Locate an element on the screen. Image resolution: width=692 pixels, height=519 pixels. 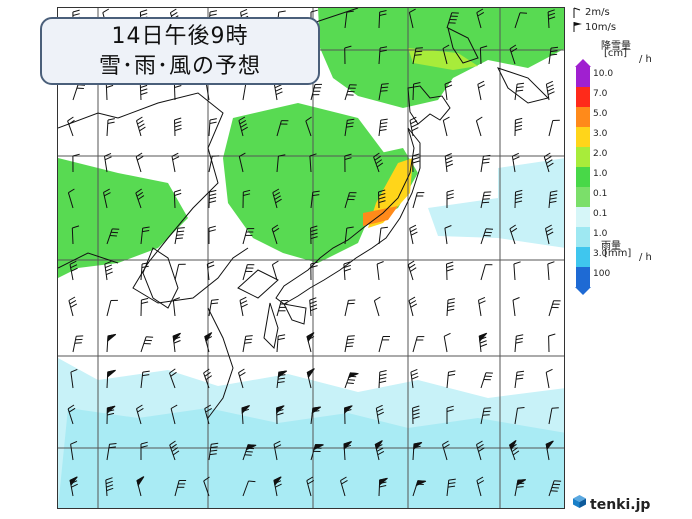
wind-barb-key-icon is located at coordinates (577, 19).